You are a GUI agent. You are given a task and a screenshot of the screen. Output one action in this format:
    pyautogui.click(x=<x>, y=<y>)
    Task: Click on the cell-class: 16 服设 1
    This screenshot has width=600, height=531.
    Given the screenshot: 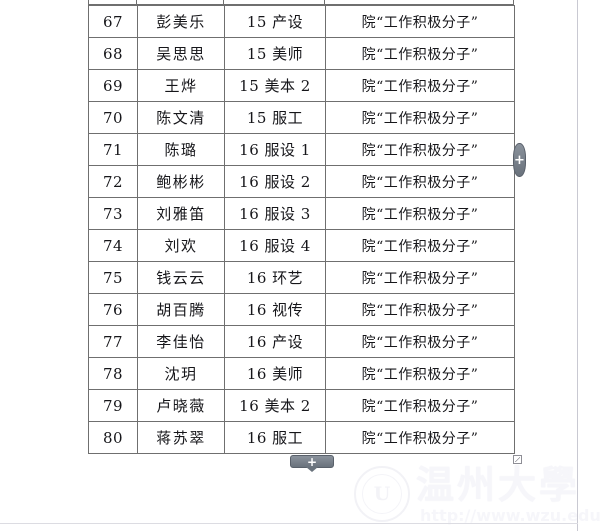 What is the action you would take?
    pyautogui.click(x=275, y=149)
    